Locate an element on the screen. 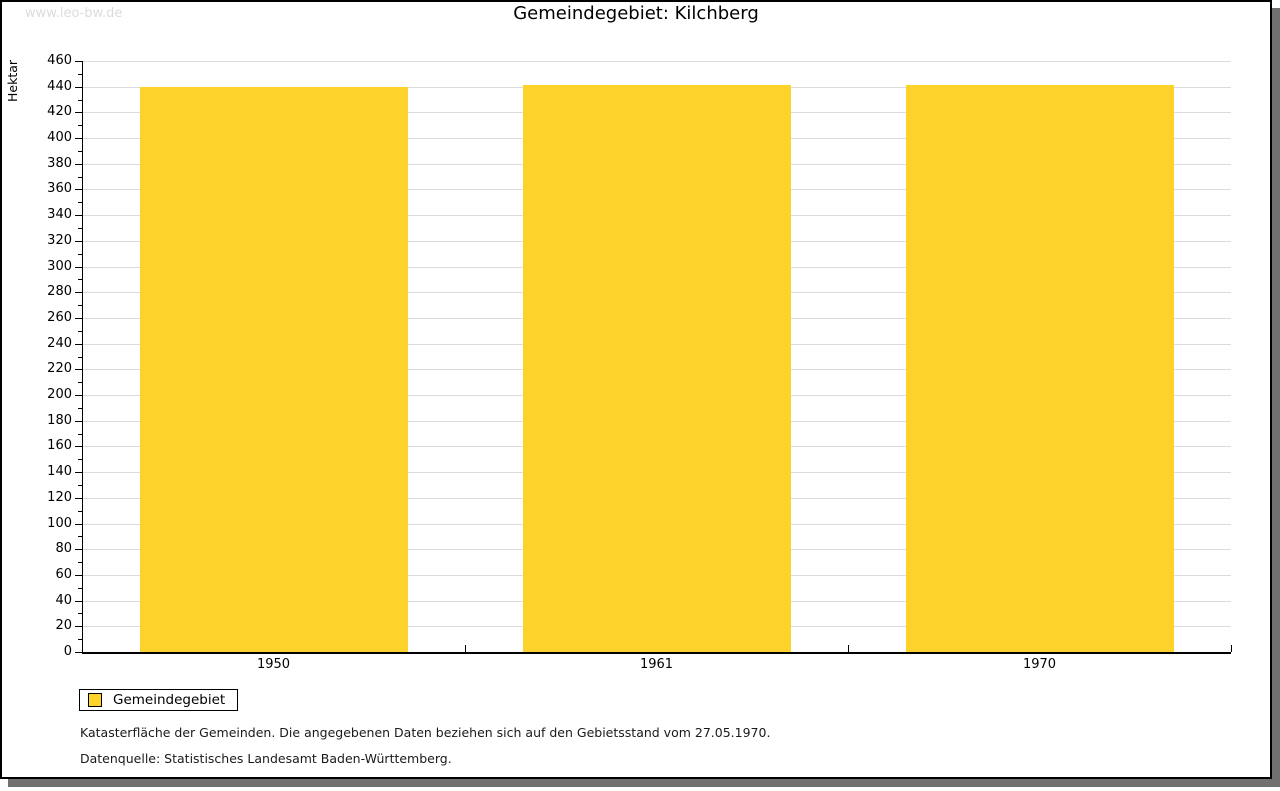  x-tick-label: 1970 is located at coordinates (1039, 664).